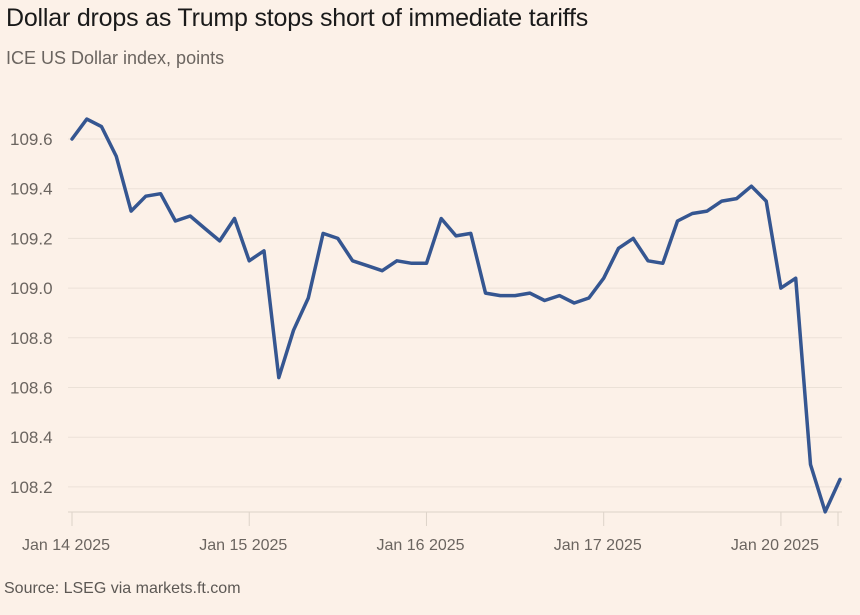  Describe the element at coordinates (115, 58) in the screenshot. I see `chart-subtitle: ICE US Dollar index, points` at that location.